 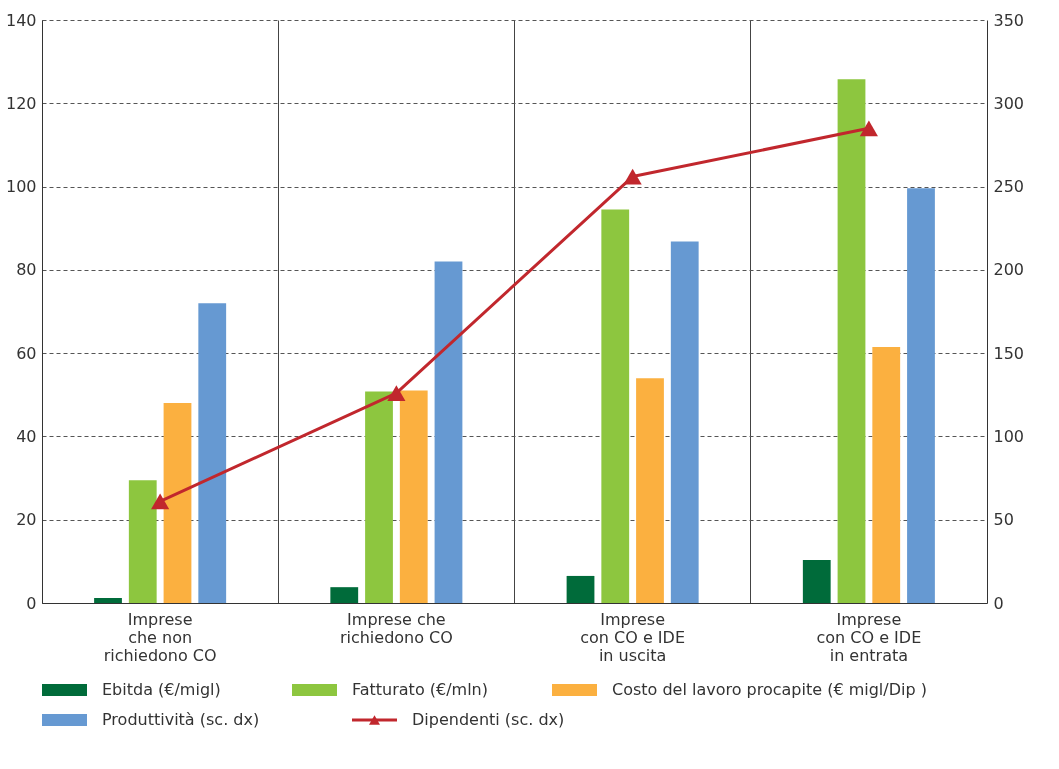 I want to click on x-tick-label: Imprese con CO e IDE in entrata, so click(x=869, y=637).